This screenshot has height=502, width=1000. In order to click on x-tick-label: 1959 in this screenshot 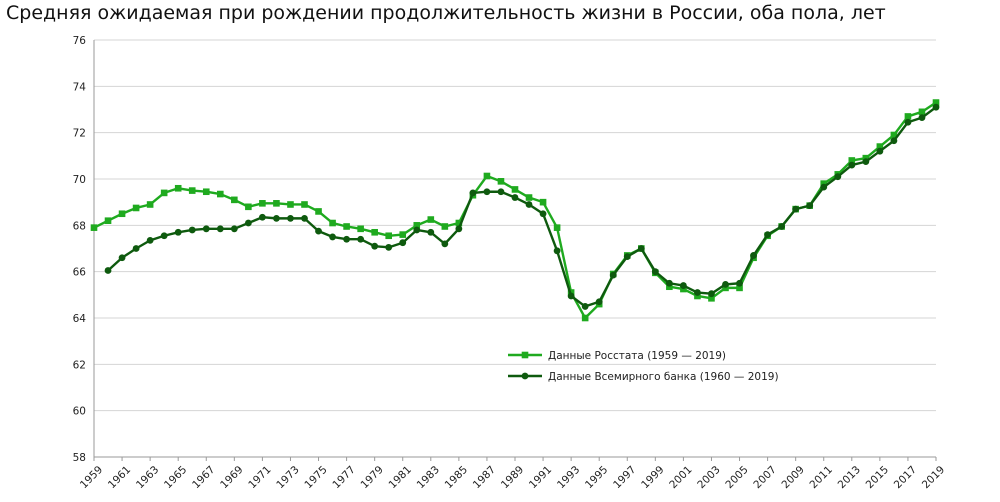, I will do `click(91, 477)`.